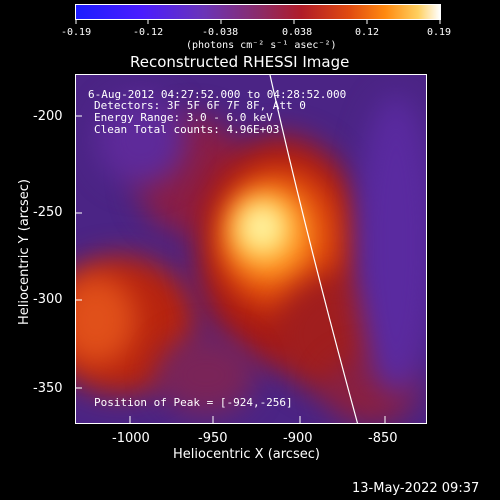  I want to click on colorbar-tick-label: 0.19, so click(439, 32).